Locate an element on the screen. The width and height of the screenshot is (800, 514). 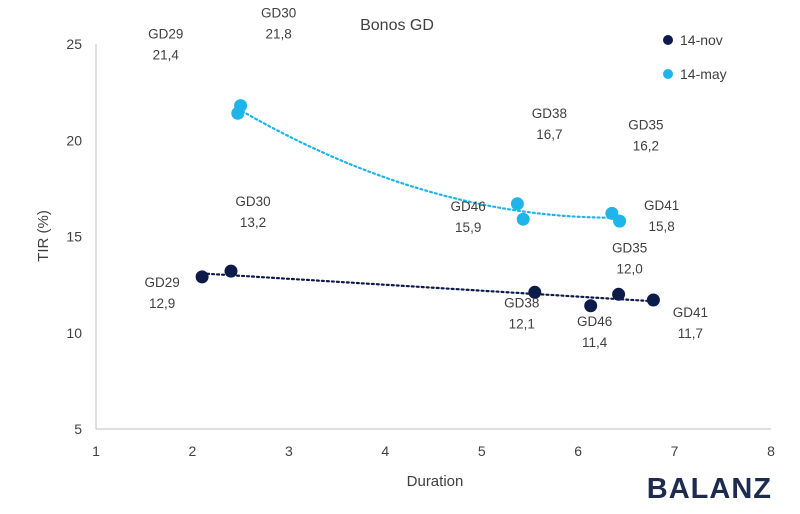
y-tick-label: 20 is located at coordinates (74, 140).